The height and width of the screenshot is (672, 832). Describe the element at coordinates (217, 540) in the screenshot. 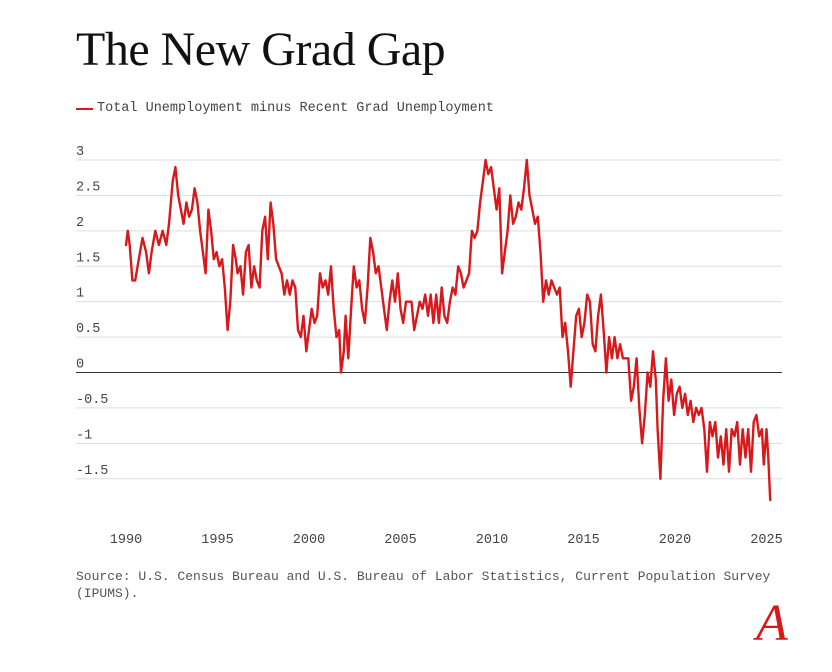

I see `x-tick-label: 1995` at that location.